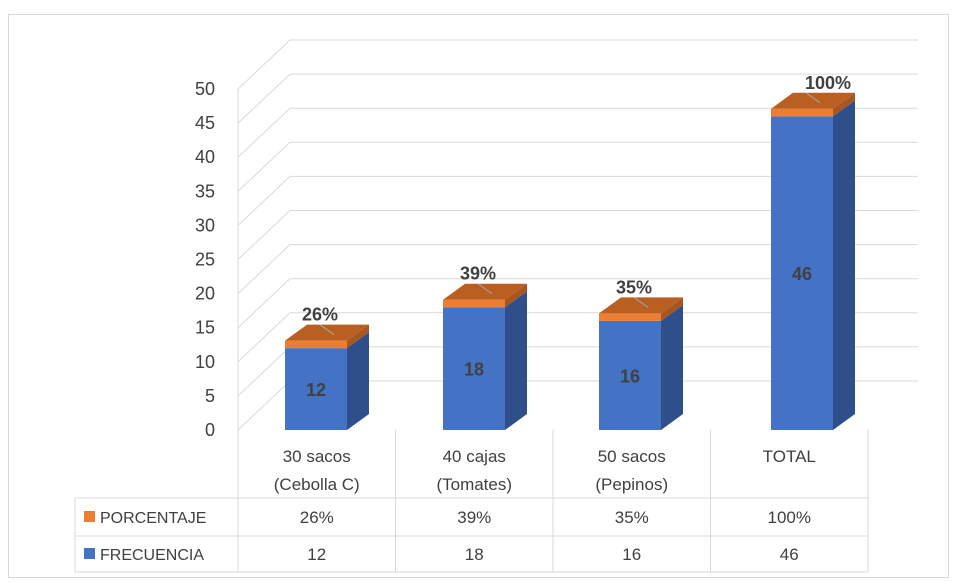 This screenshot has width=957, height=582. What do you see at coordinates (316, 554) in the screenshot?
I see `table-cell-frecuencia: 12` at bounding box center [316, 554].